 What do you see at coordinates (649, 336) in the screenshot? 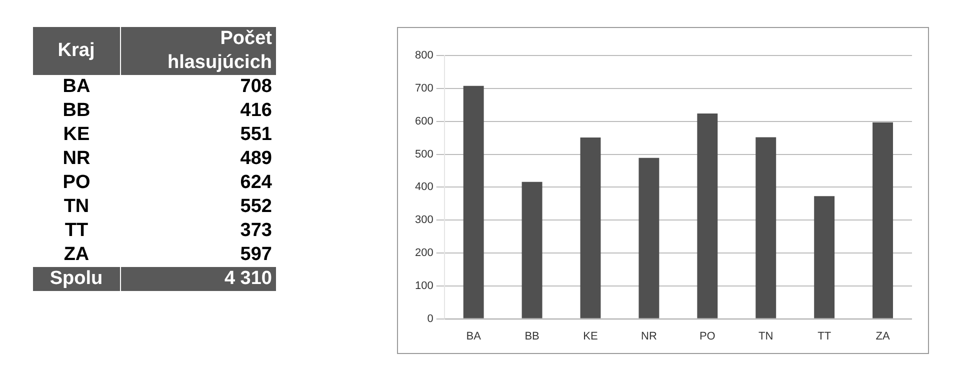
I see `x-tick-label: NR` at bounding box center [649, 336].